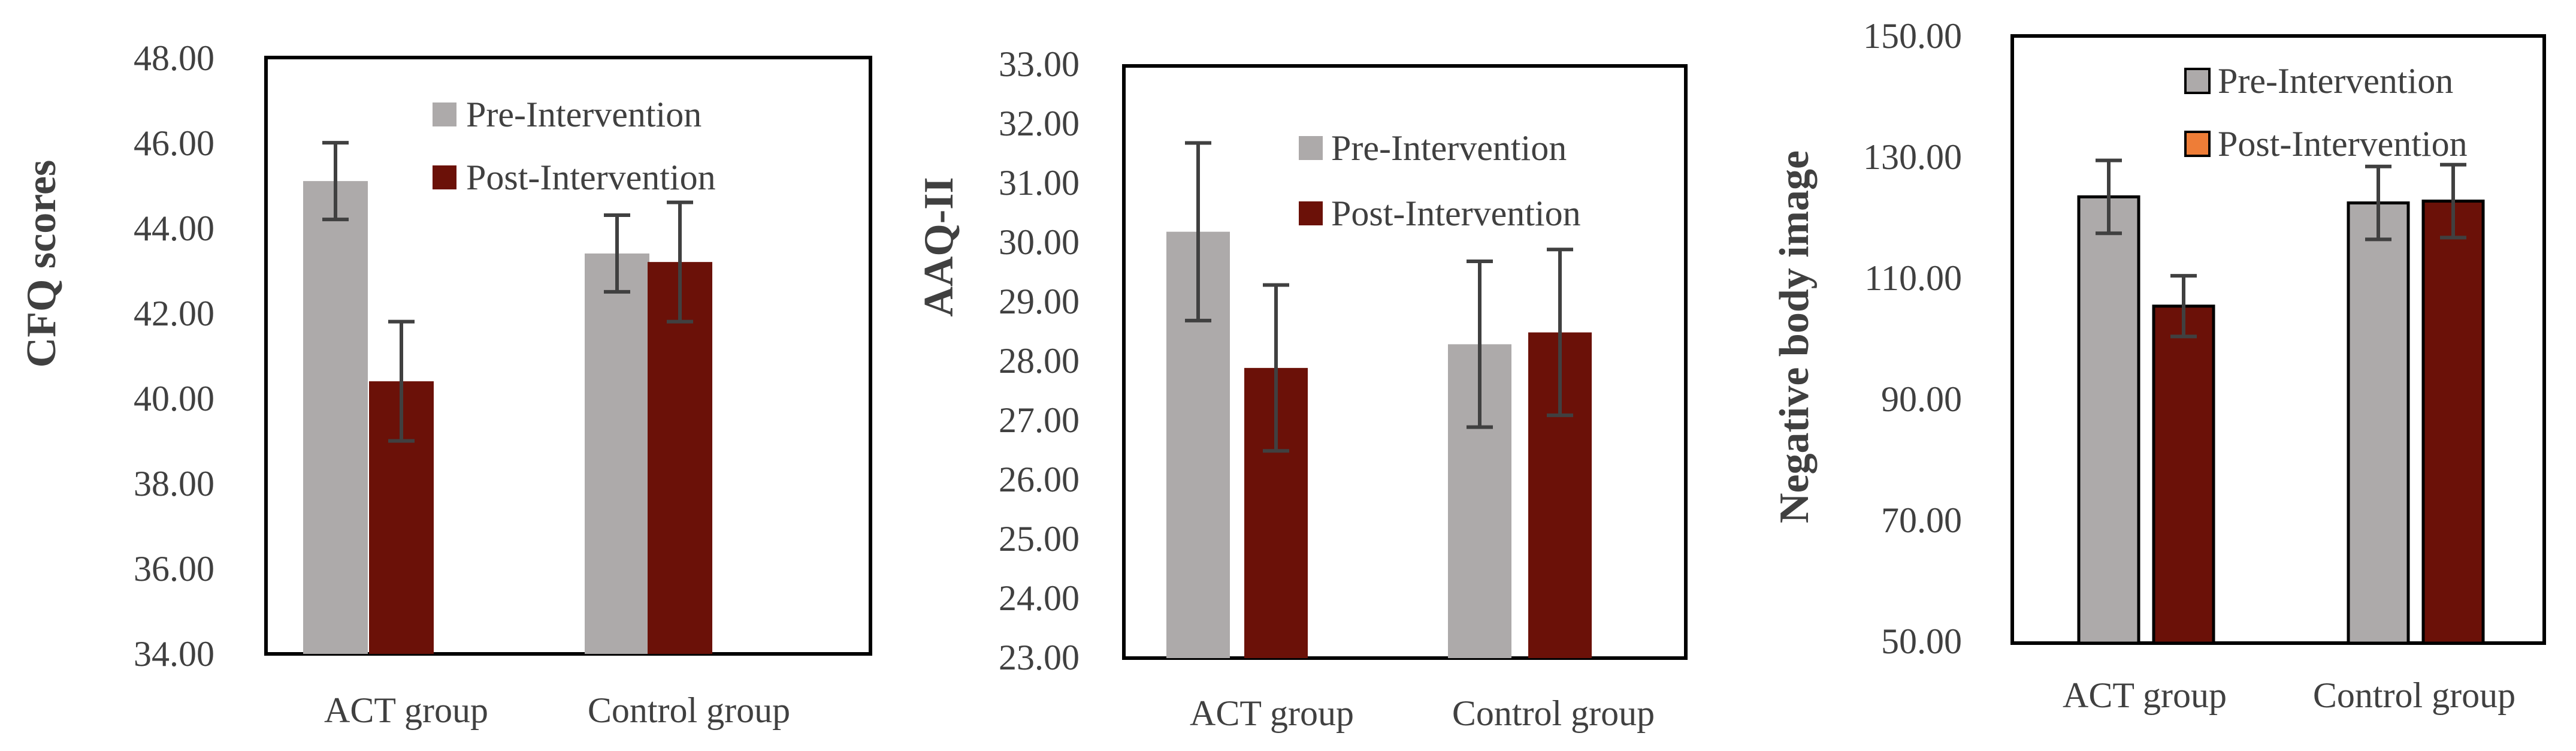 This screenshot has height=751, width=2576. Describe the element at coordinates (174, 313) in the screenshot. I see `y-tick-label: 42.00` at that location.